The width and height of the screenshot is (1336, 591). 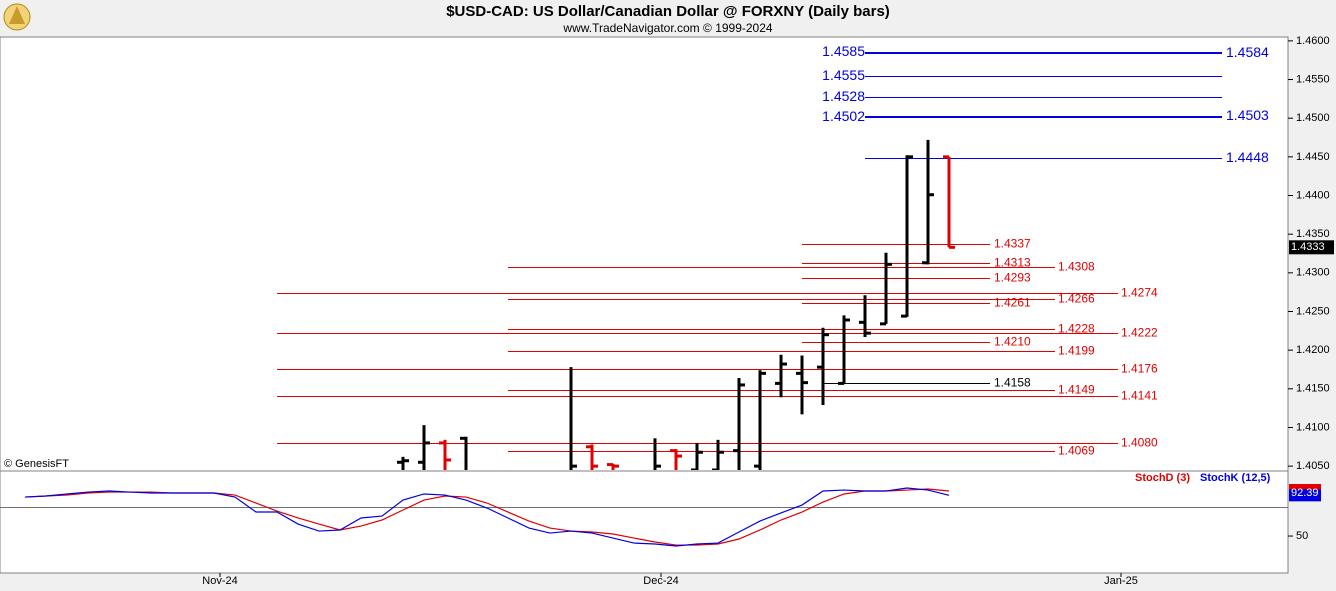 What do you see at coordinates (1076, 351) in the screenshot?
I see `level-label: 1.4199` at bounding box center [1076, 351].